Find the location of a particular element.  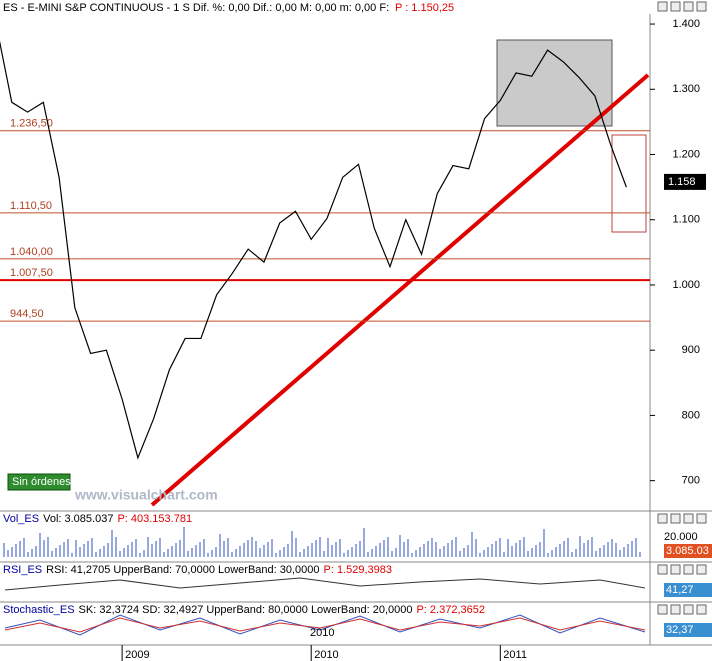

panel-p: P: 1.529,3983 is located at coordinates (358, 570).